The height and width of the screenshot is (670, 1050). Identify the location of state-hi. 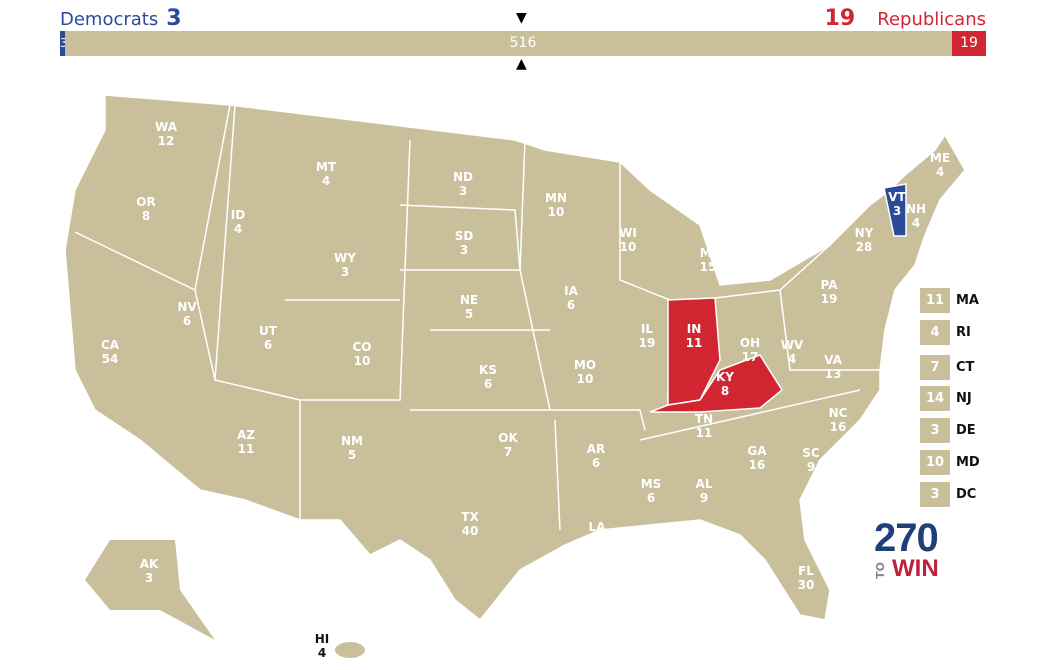
(350, 650).